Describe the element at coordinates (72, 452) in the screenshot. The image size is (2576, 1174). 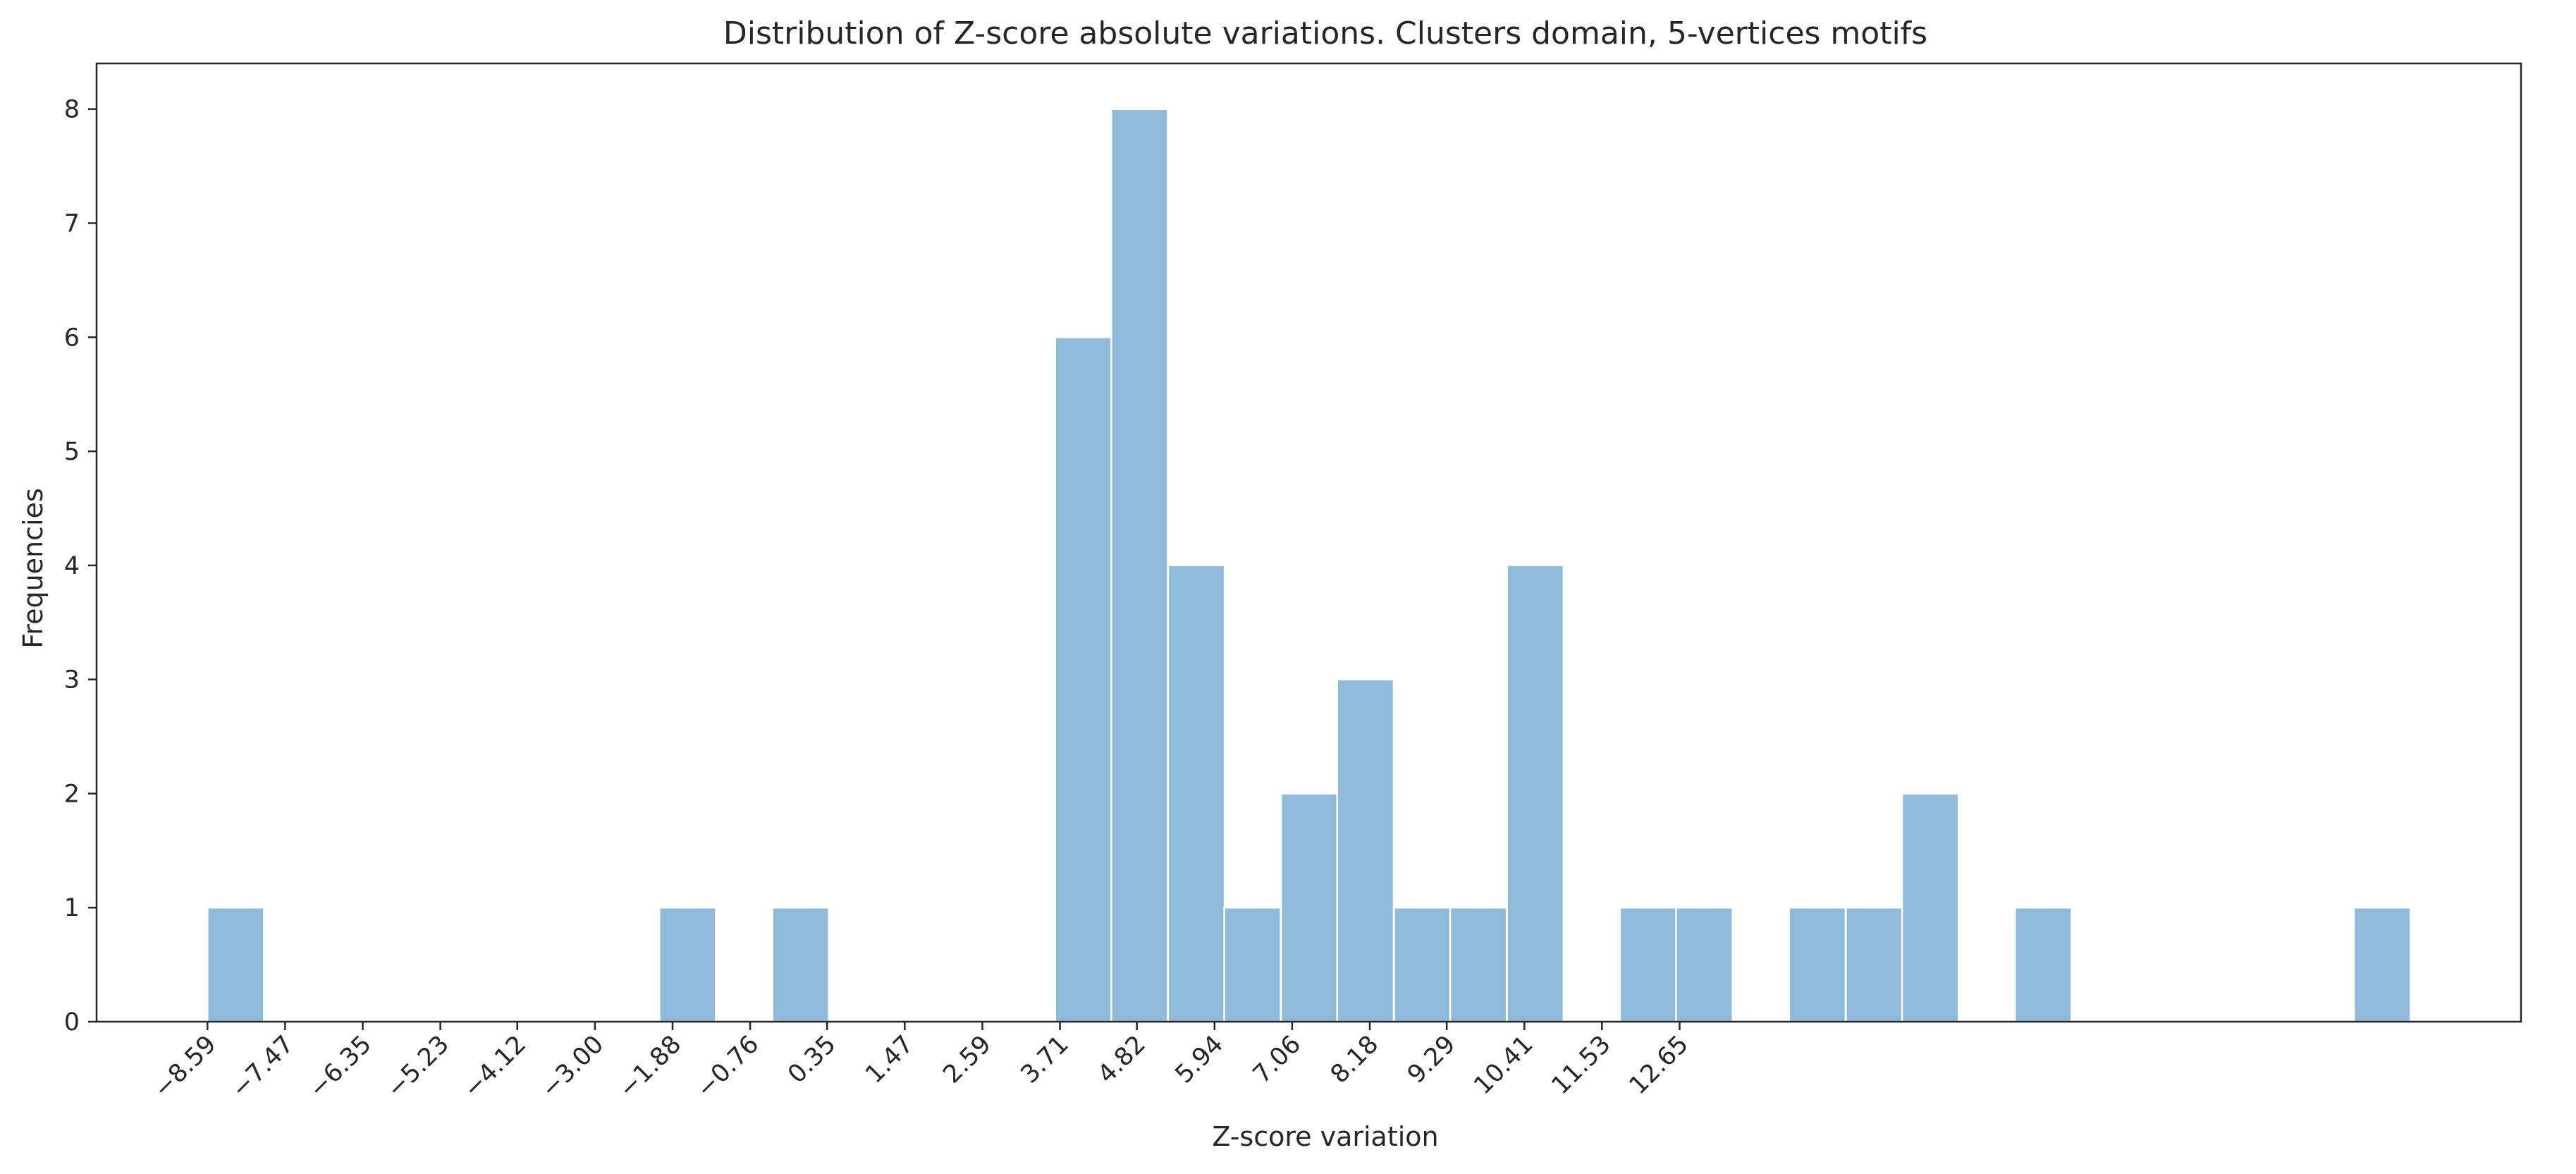
I see `y-tick-label: 5` at that location.